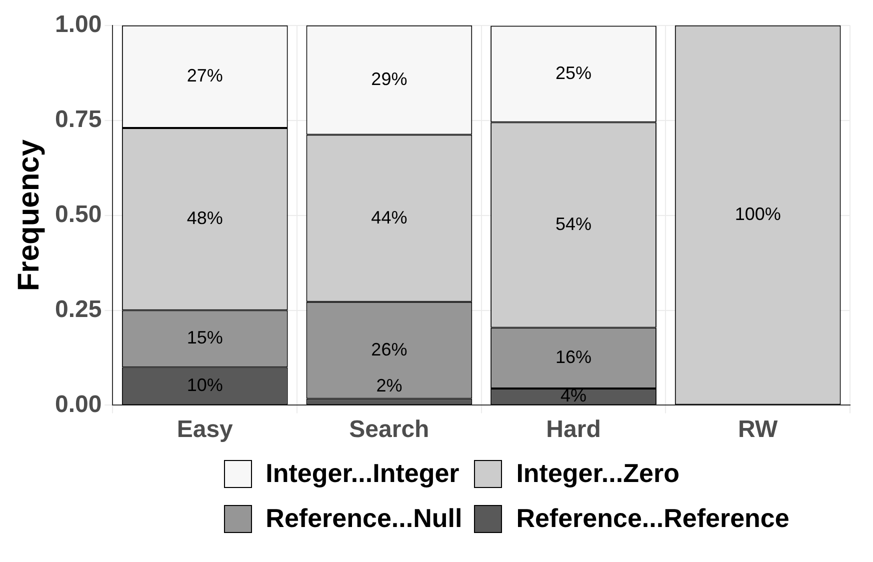  What do you see at coordinates (389, 79) in the screenshot?
I see `data-label: 29%` at bounding box center [389, 79].